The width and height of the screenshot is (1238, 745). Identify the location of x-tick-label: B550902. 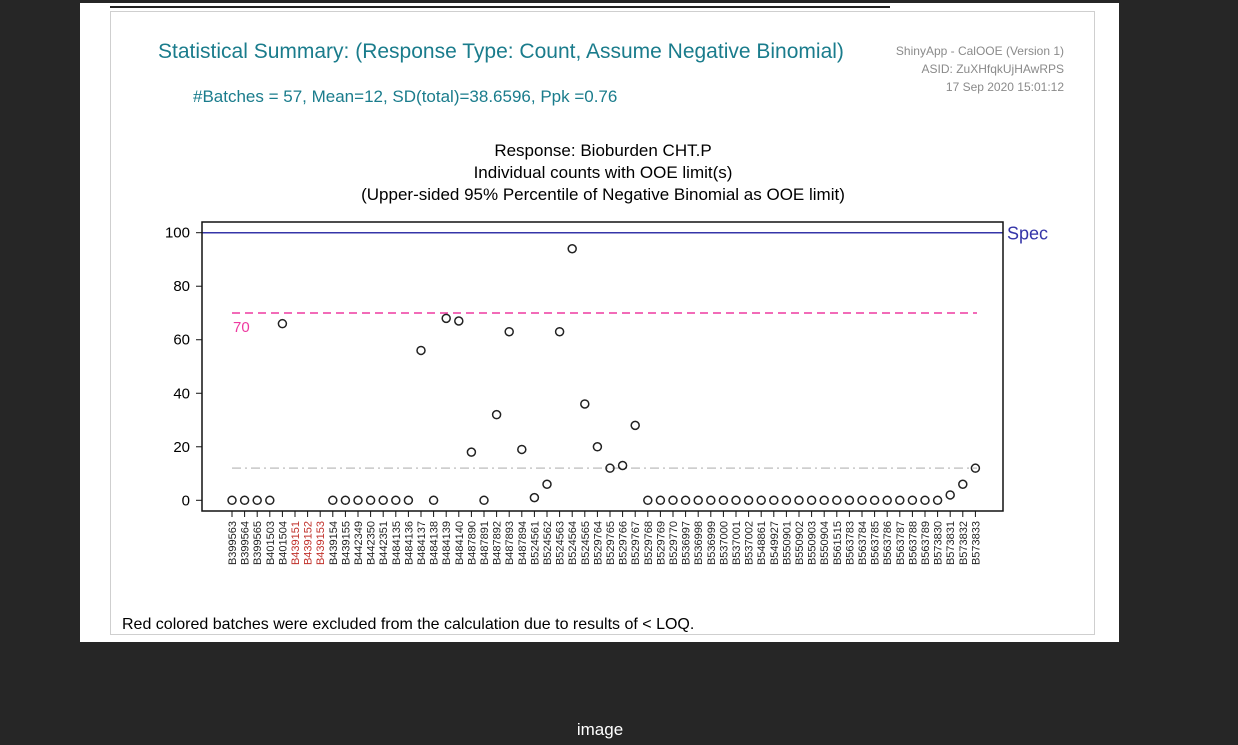
(800, 543).